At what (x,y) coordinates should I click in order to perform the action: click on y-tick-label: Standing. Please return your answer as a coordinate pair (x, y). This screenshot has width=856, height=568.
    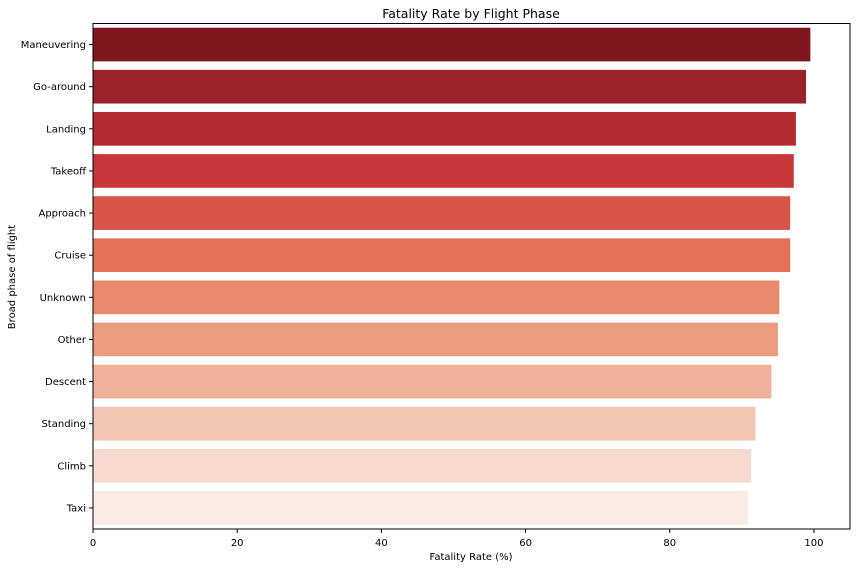
    Looking at the image, I should click on (63, 424).